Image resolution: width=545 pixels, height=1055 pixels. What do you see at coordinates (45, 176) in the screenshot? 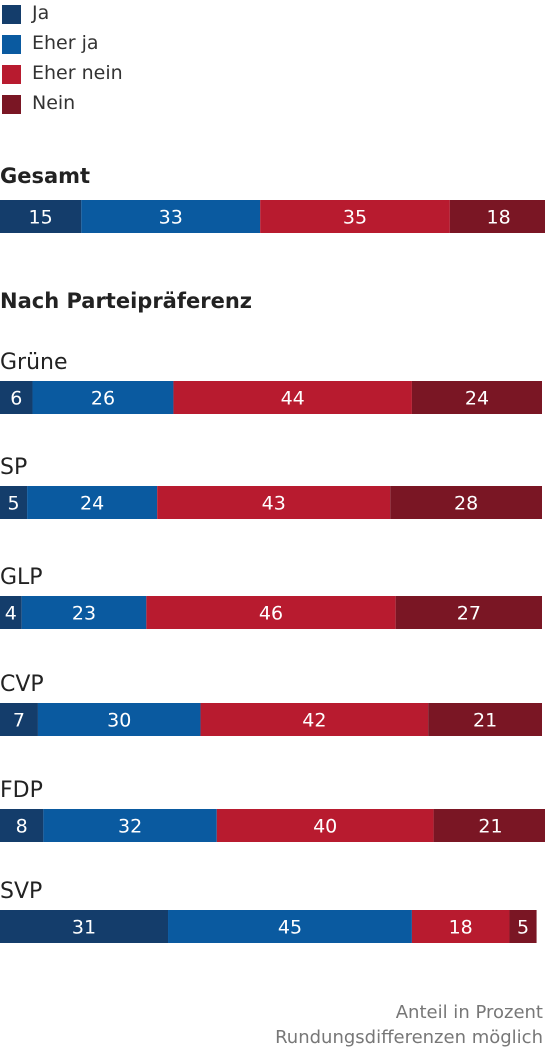
I see `section-title-gesamt: Gesamt` at bounding box center [45, 176].